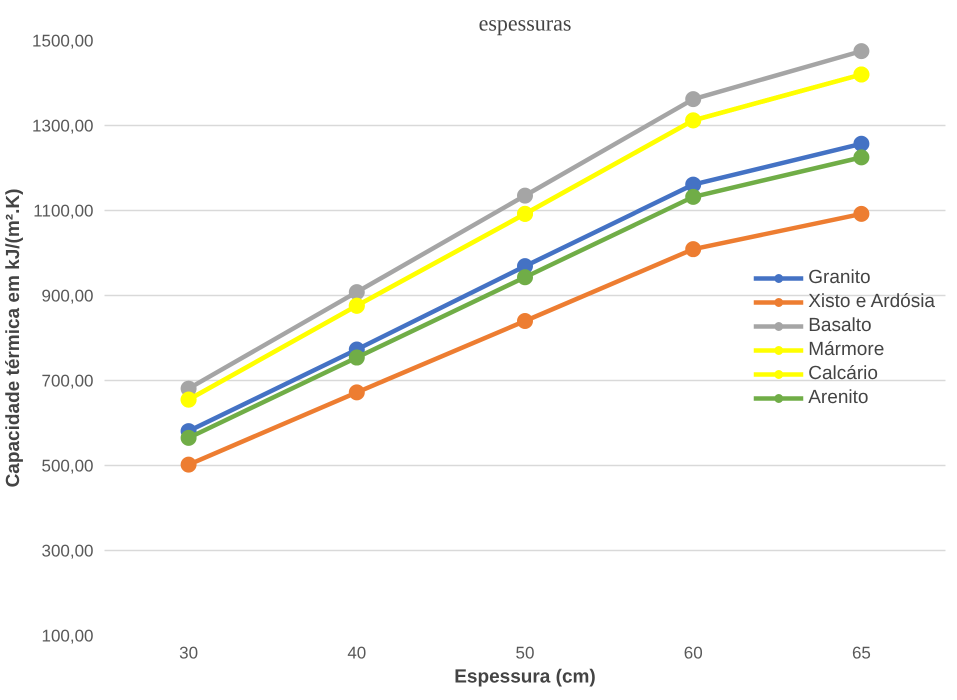 Image resolution: width=957 pixels, height=700 pixels. What do you see at coordinates (871, 301) in the screenshot?
I see `legend-label: Xisto e Ardósia` at bounding box center [871, 301].